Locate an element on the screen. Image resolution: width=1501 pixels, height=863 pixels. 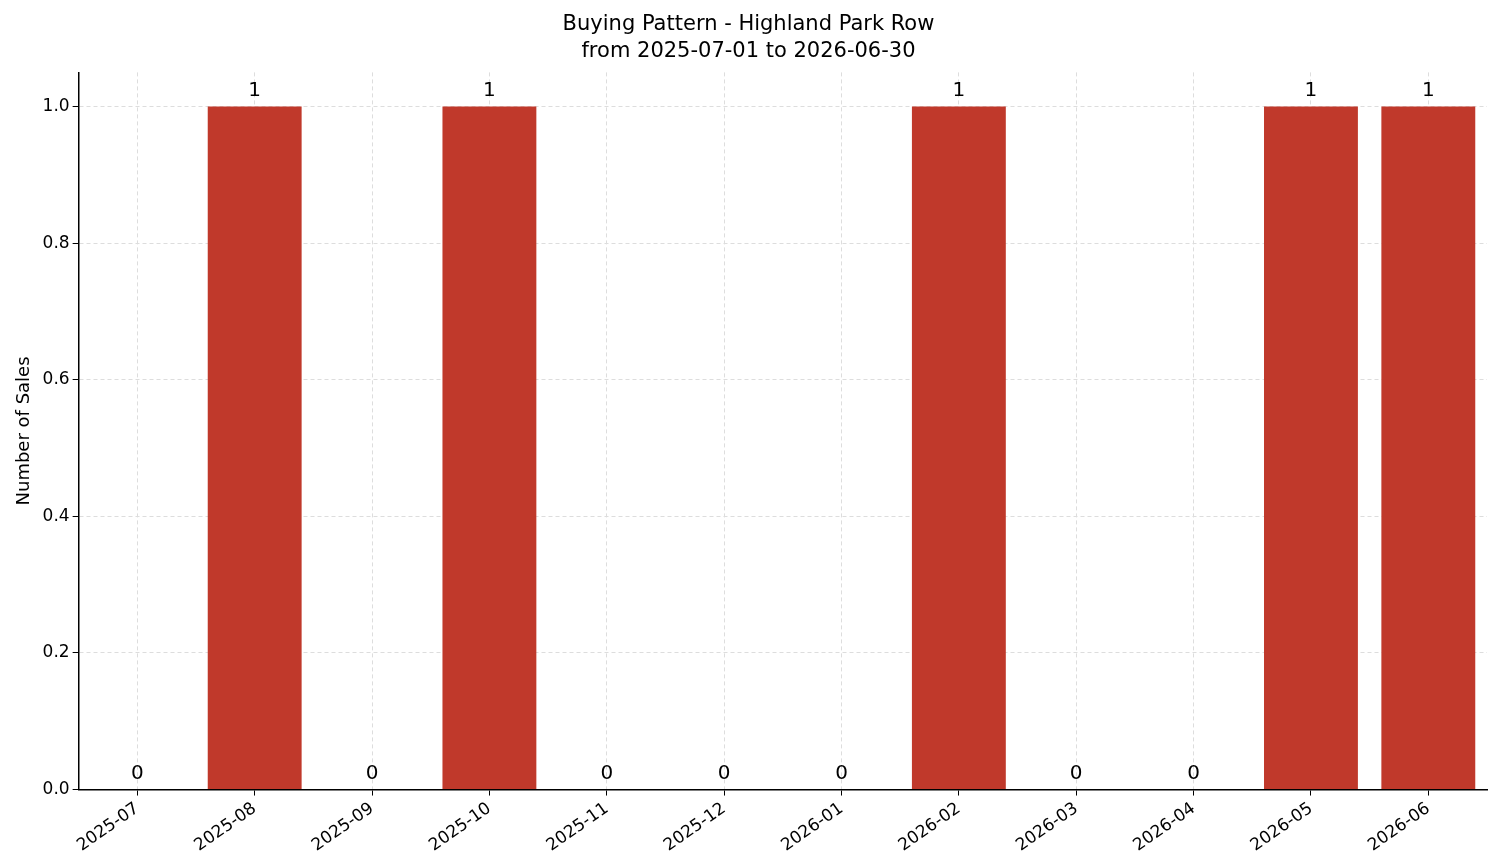
y-tick-label: 0.2 is located at coordinates (56, 651).